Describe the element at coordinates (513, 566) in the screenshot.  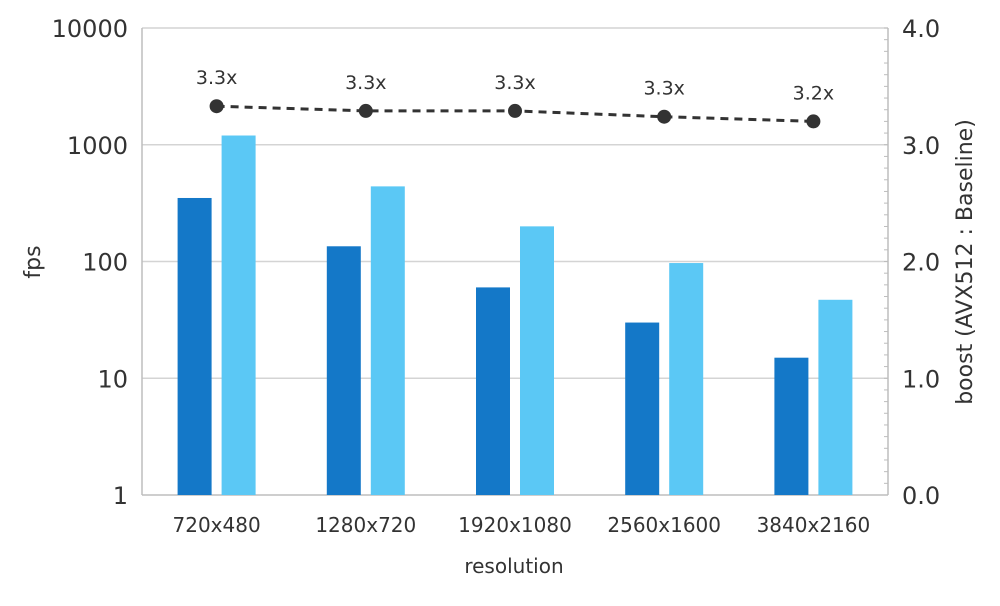
I see `x-axis-title: resolution` at that location.